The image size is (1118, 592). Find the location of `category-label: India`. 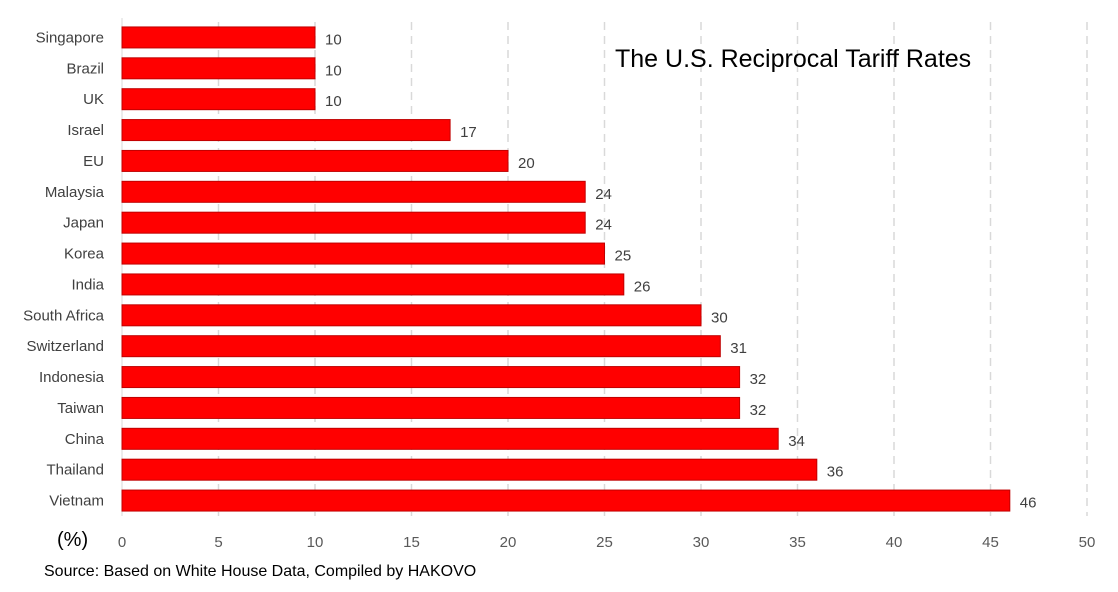

category-label: India is located at coordinates (87, 284).